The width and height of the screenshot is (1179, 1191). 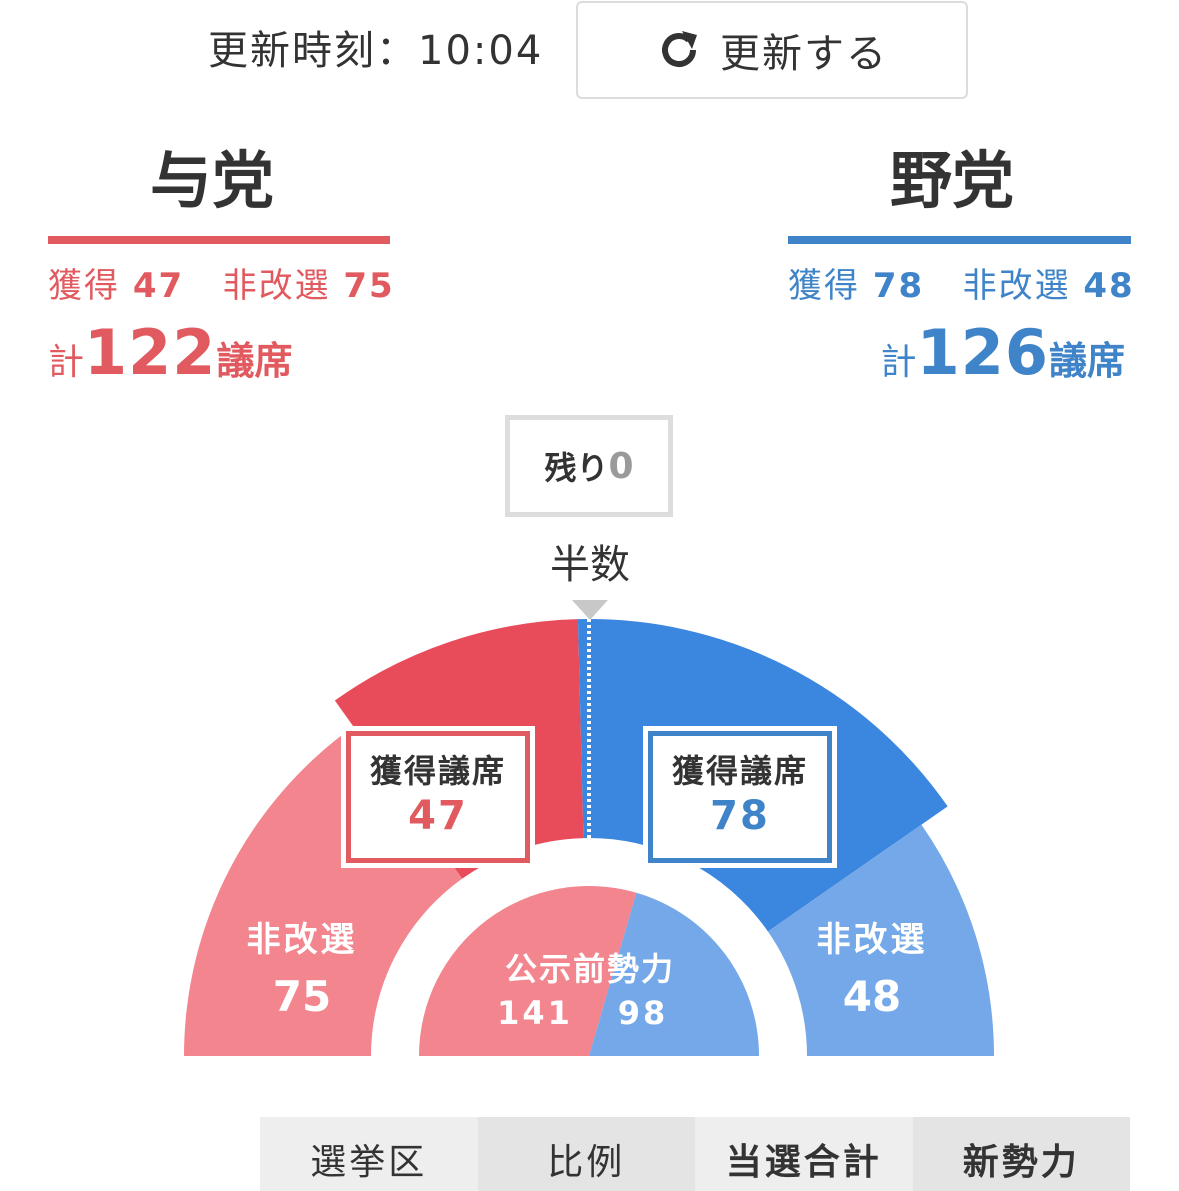 I want to click on update-time: 更新時刻：10:04, so click(x=376, y=51).